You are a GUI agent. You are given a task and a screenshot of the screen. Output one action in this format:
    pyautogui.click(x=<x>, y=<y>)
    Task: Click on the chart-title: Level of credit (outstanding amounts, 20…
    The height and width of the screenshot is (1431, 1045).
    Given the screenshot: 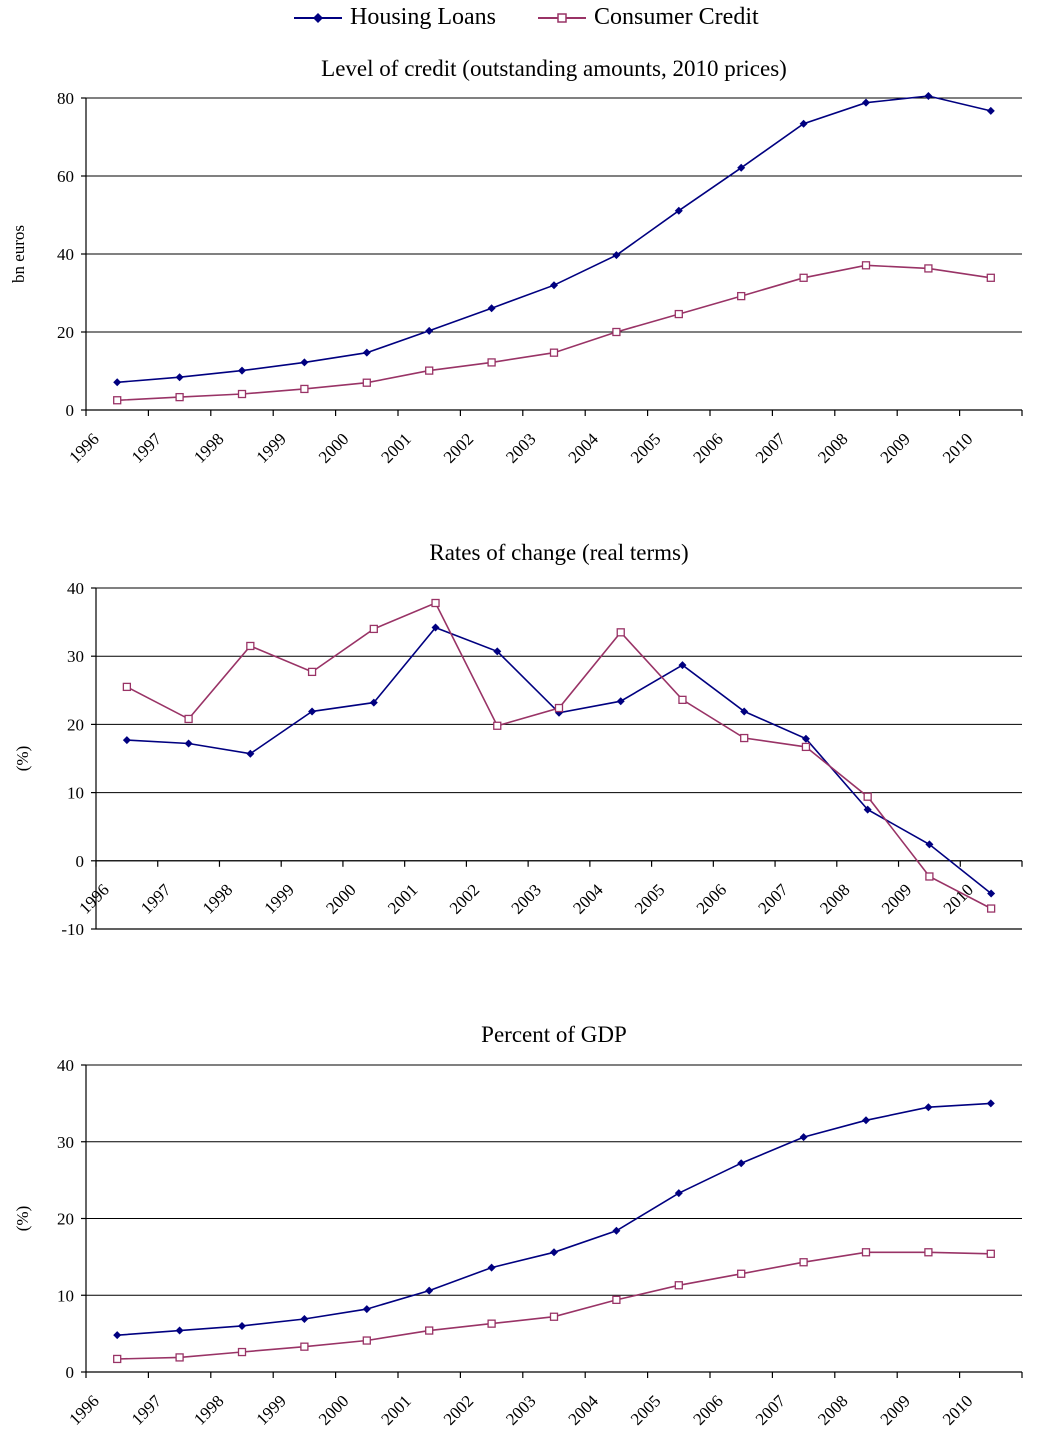 What is the action you would take?
    pyautogui.click(x=554, y=68)
    